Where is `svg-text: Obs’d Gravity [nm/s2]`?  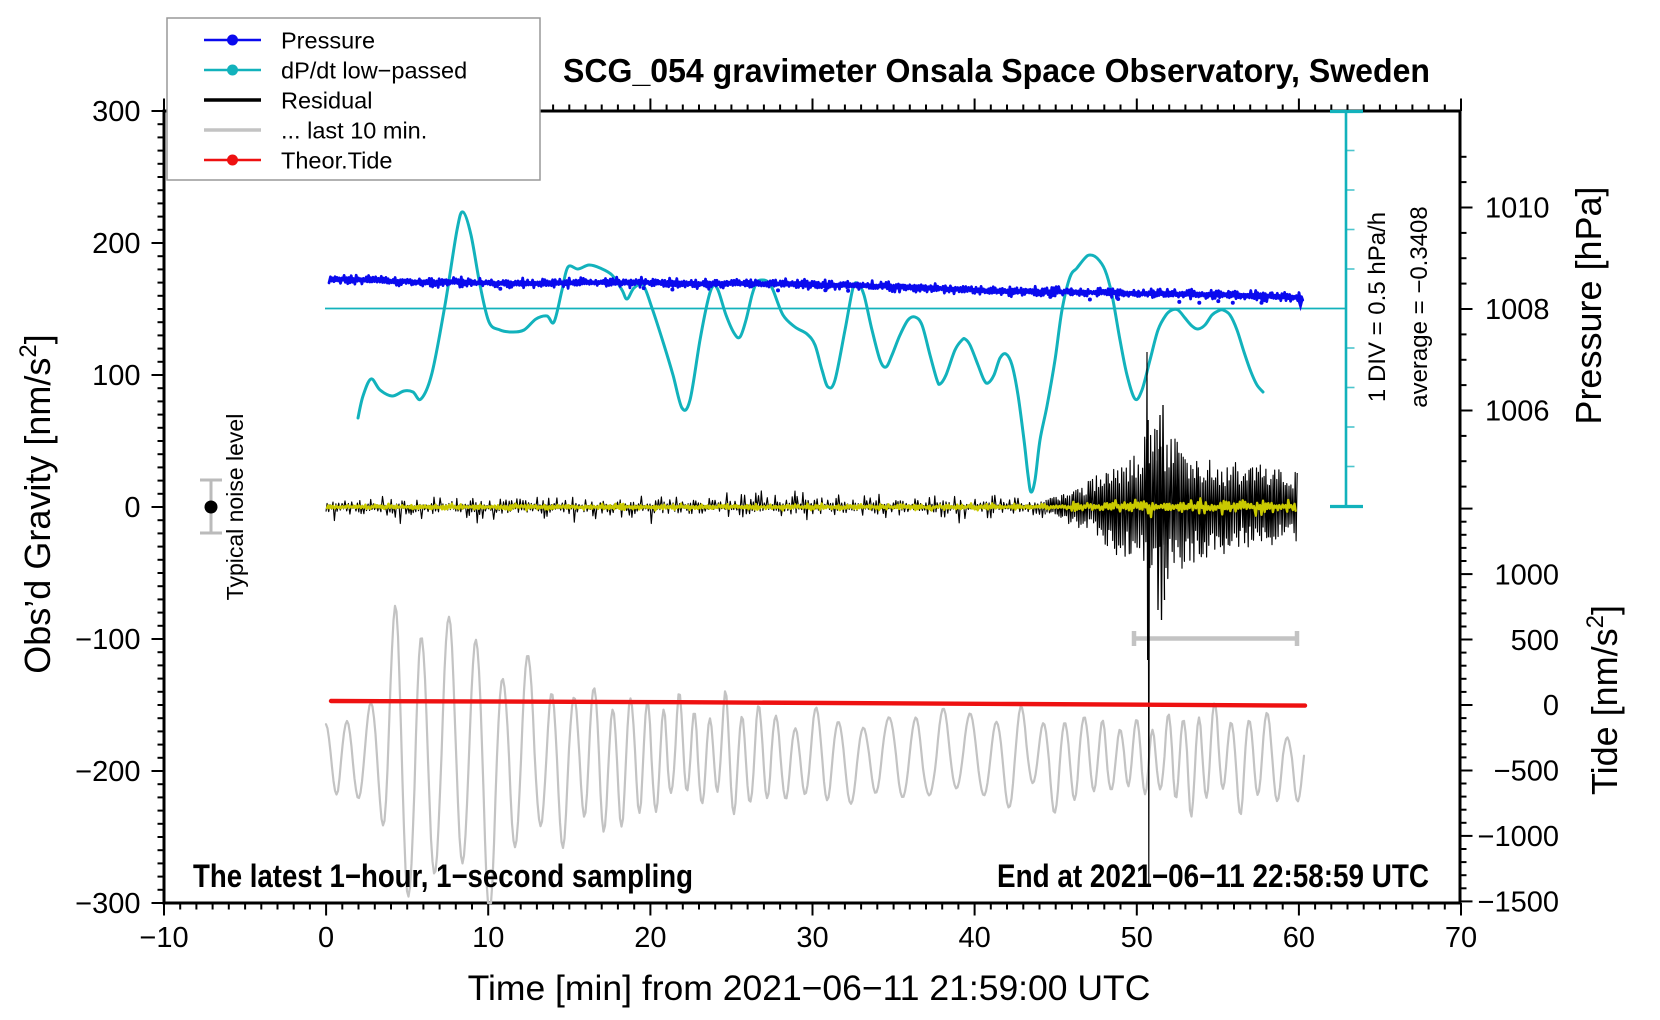
svg-text: Obs’d Gravity [nm/s2] is located at coordinates (36, 503).